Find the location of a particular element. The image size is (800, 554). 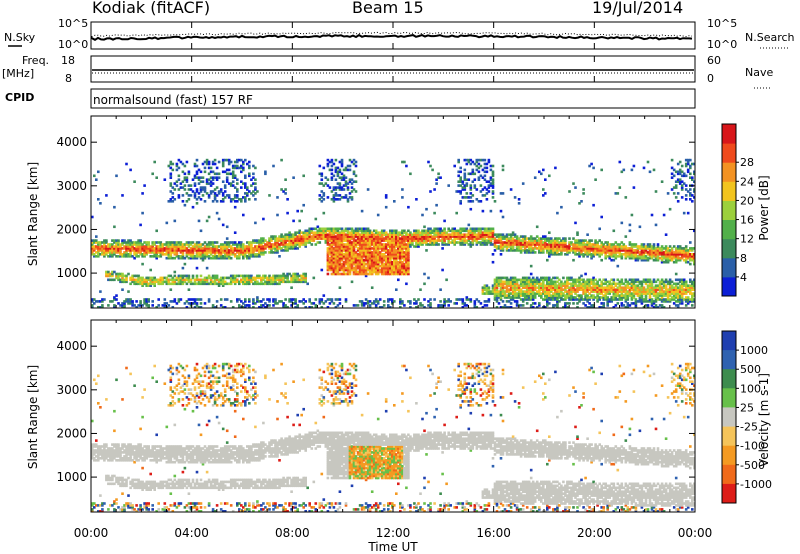

nave-tick-bottom: 0 is located at coordinates (710, 78).